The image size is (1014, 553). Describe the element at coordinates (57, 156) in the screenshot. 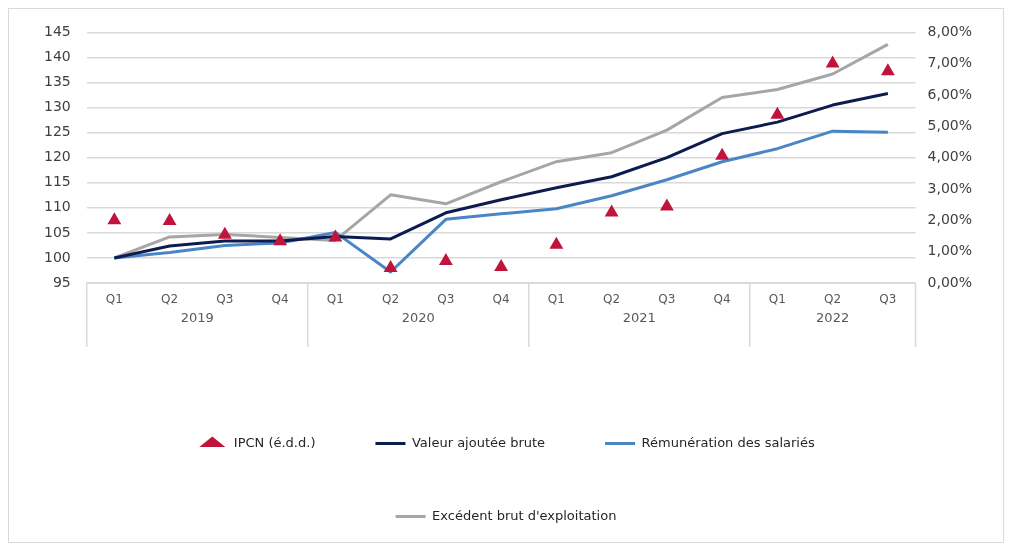

I see `y-tick-label: 120` at that location.